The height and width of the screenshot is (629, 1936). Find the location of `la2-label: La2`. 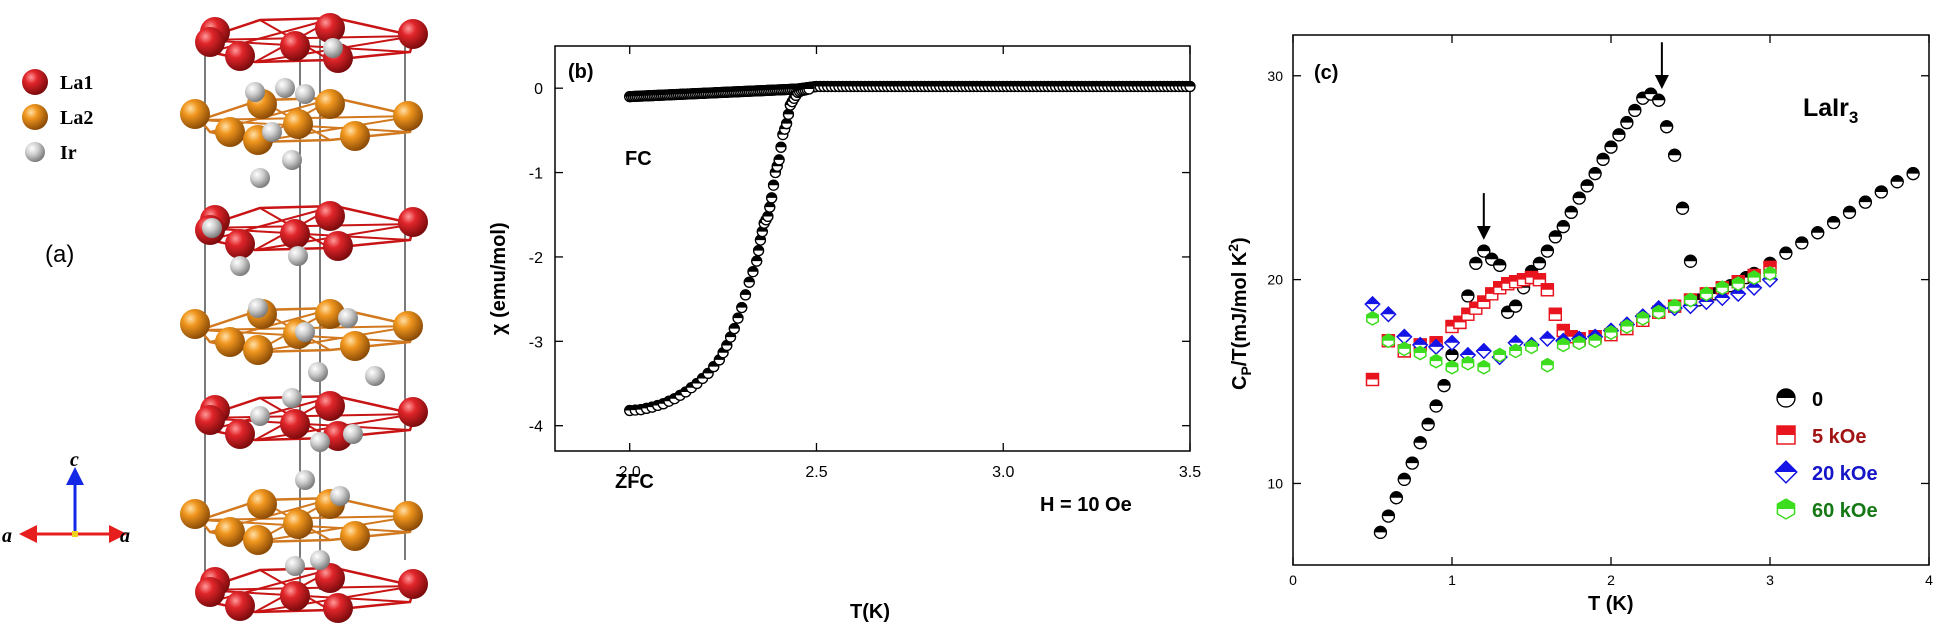

la2-label: La2 is located at coordinates (76, 118).